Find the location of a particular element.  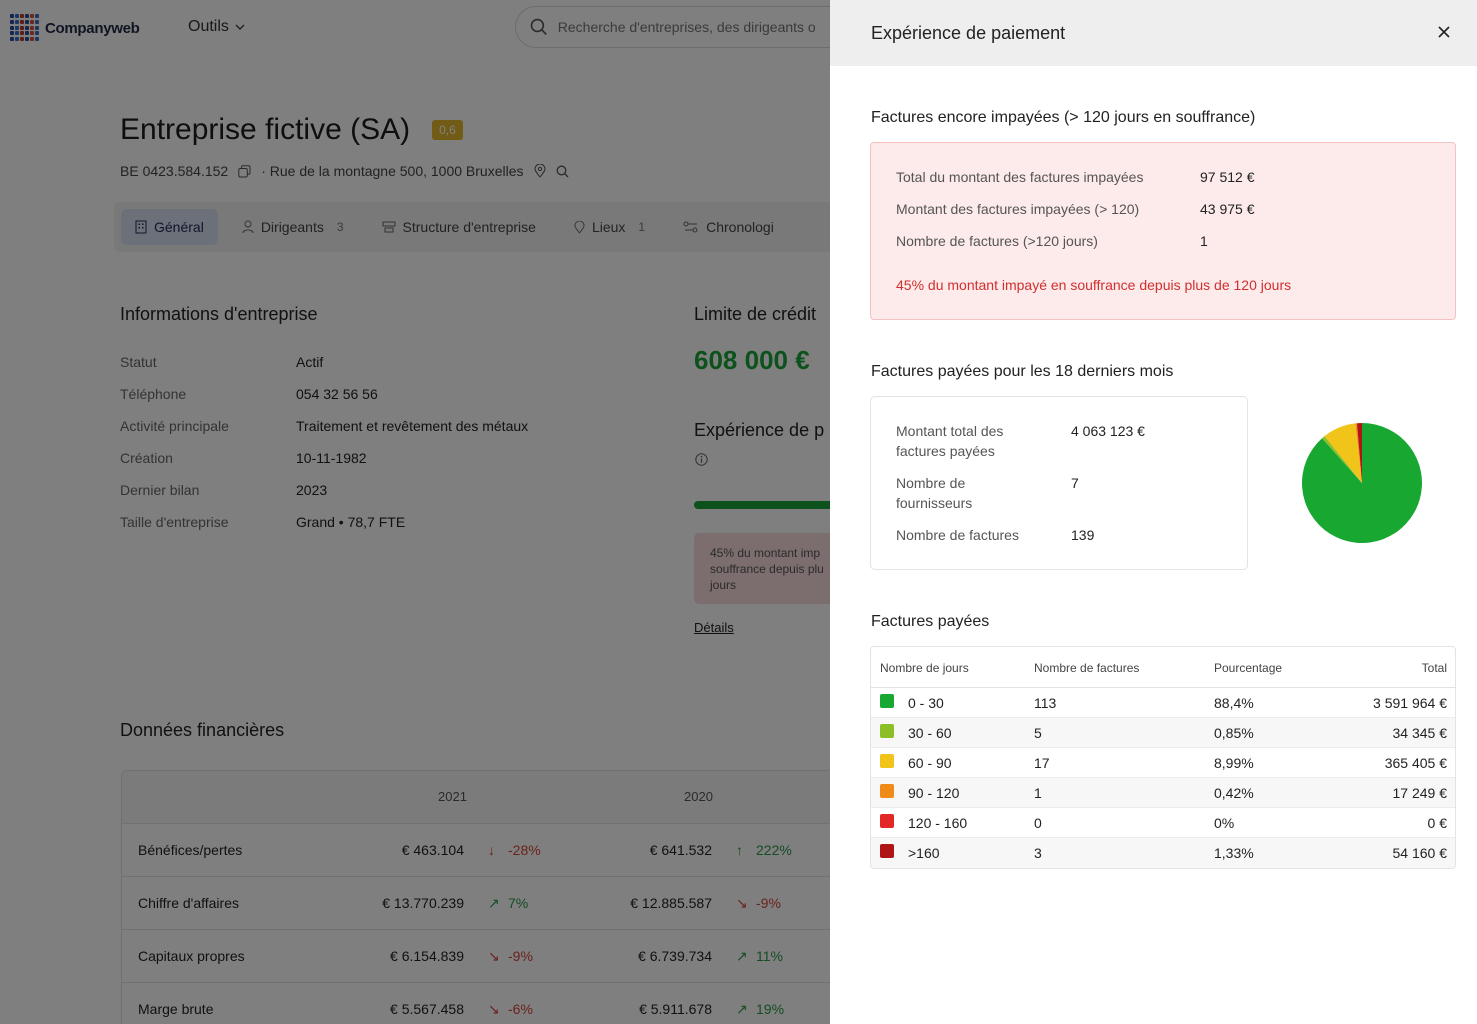

percentage: 0,42% is located at coordinates (1234, 793).